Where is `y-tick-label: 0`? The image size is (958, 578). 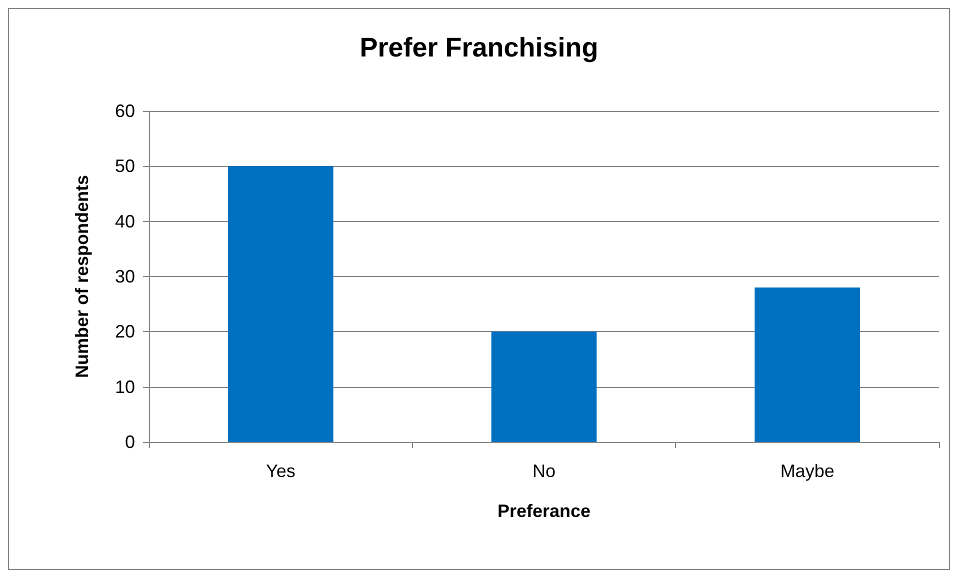 y-tick-label: 0 is located at coordinates (129, 442).